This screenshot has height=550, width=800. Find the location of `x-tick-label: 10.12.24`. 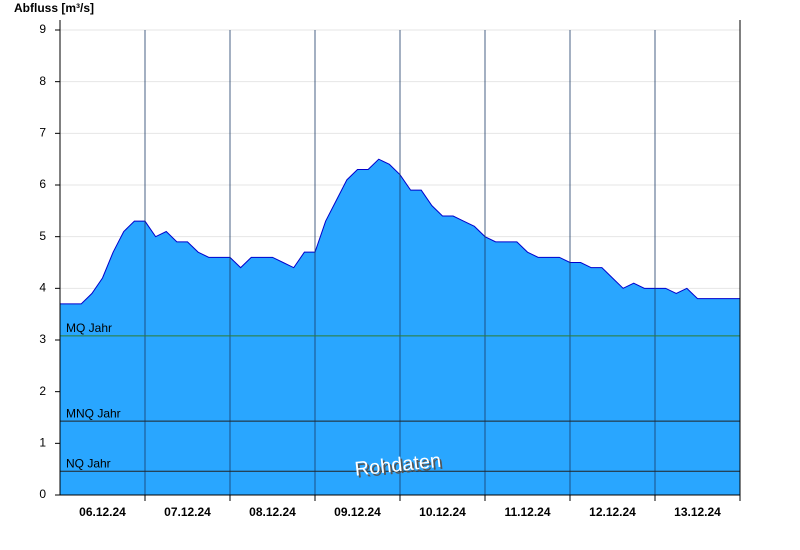

x-tick-label: 10.12.24 is located at coordinates (442, 512).